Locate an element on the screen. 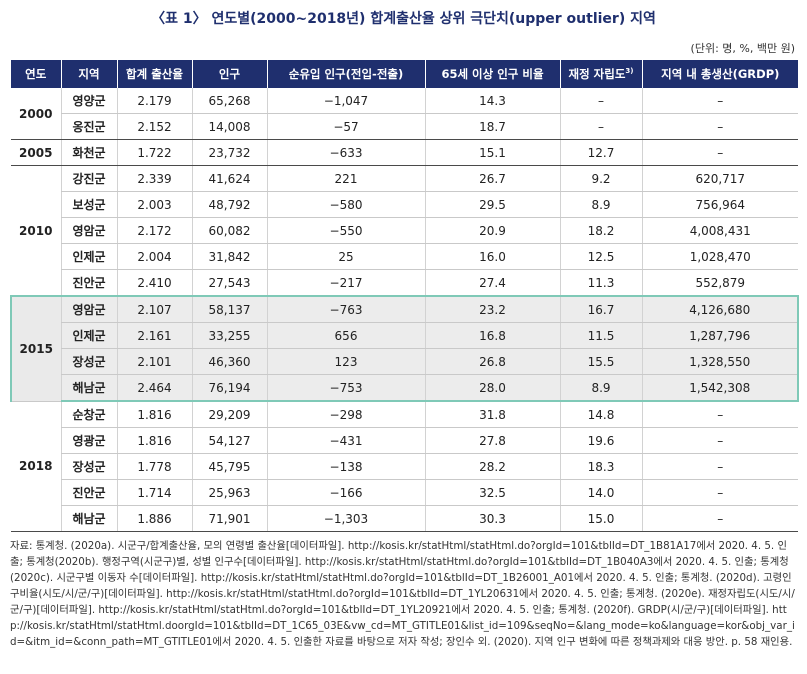  population-cell: 31,842 is located at coordinates (229, 256).